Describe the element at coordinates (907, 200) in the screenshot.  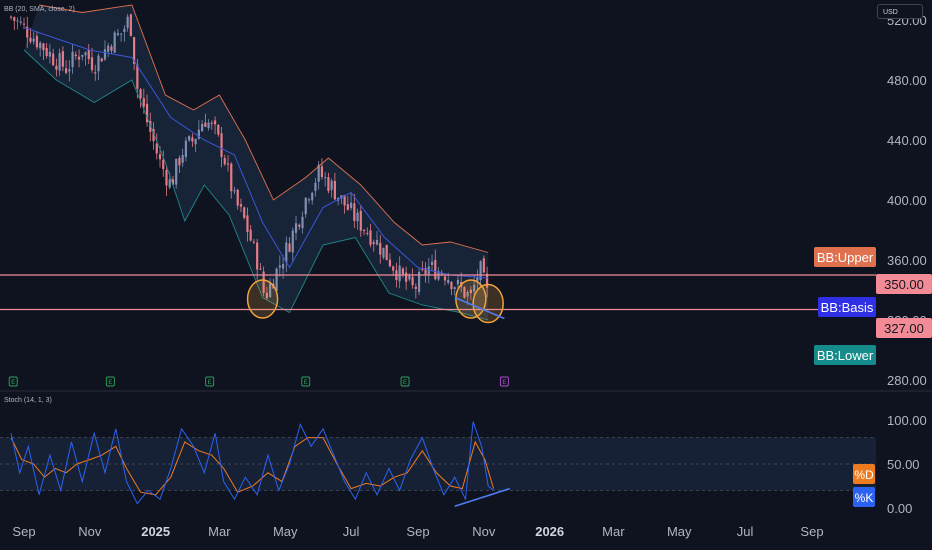
I see `price-tick-label: 400.00` at that location.